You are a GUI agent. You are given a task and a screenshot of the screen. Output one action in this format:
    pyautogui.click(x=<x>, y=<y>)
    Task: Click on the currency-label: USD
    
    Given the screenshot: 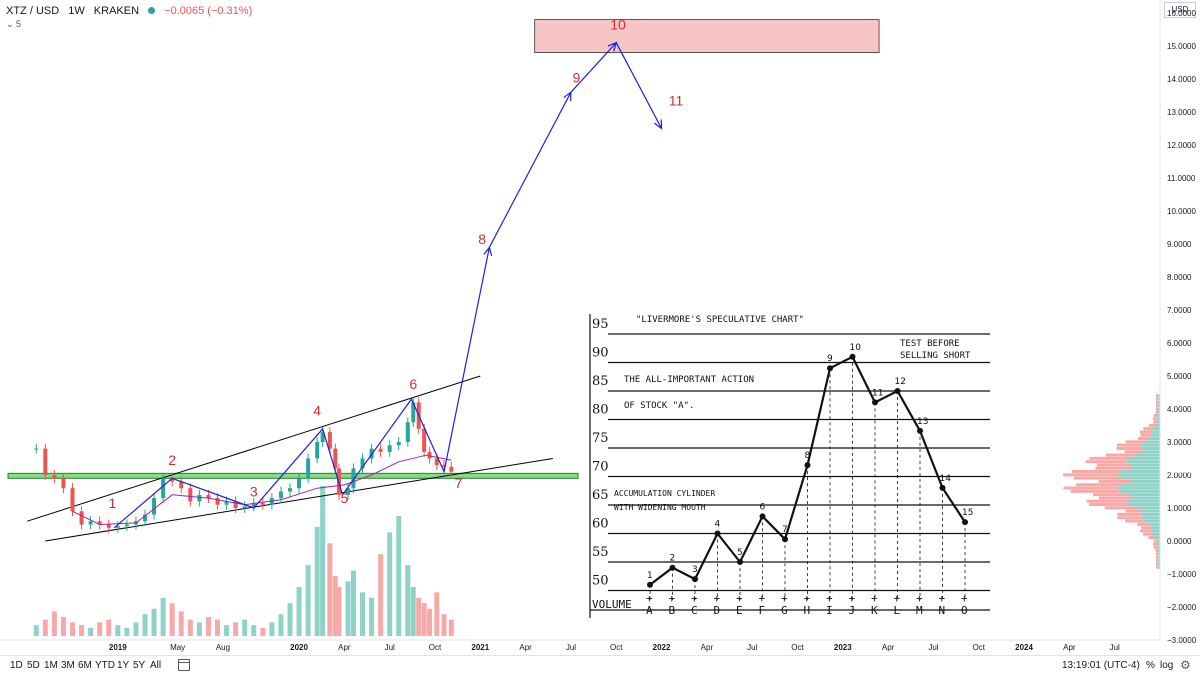 What is the action you would take?
    pyautogui.click(x=1180, y=10)
    